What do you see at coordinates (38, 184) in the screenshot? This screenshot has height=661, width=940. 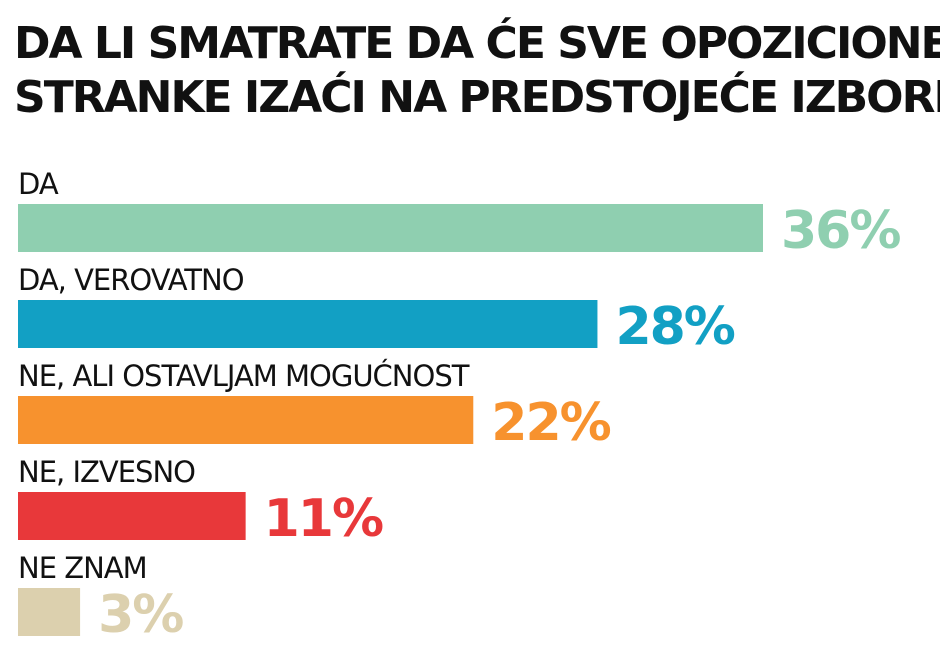 I see `category-label: DA` at bounding box center [38, 184].